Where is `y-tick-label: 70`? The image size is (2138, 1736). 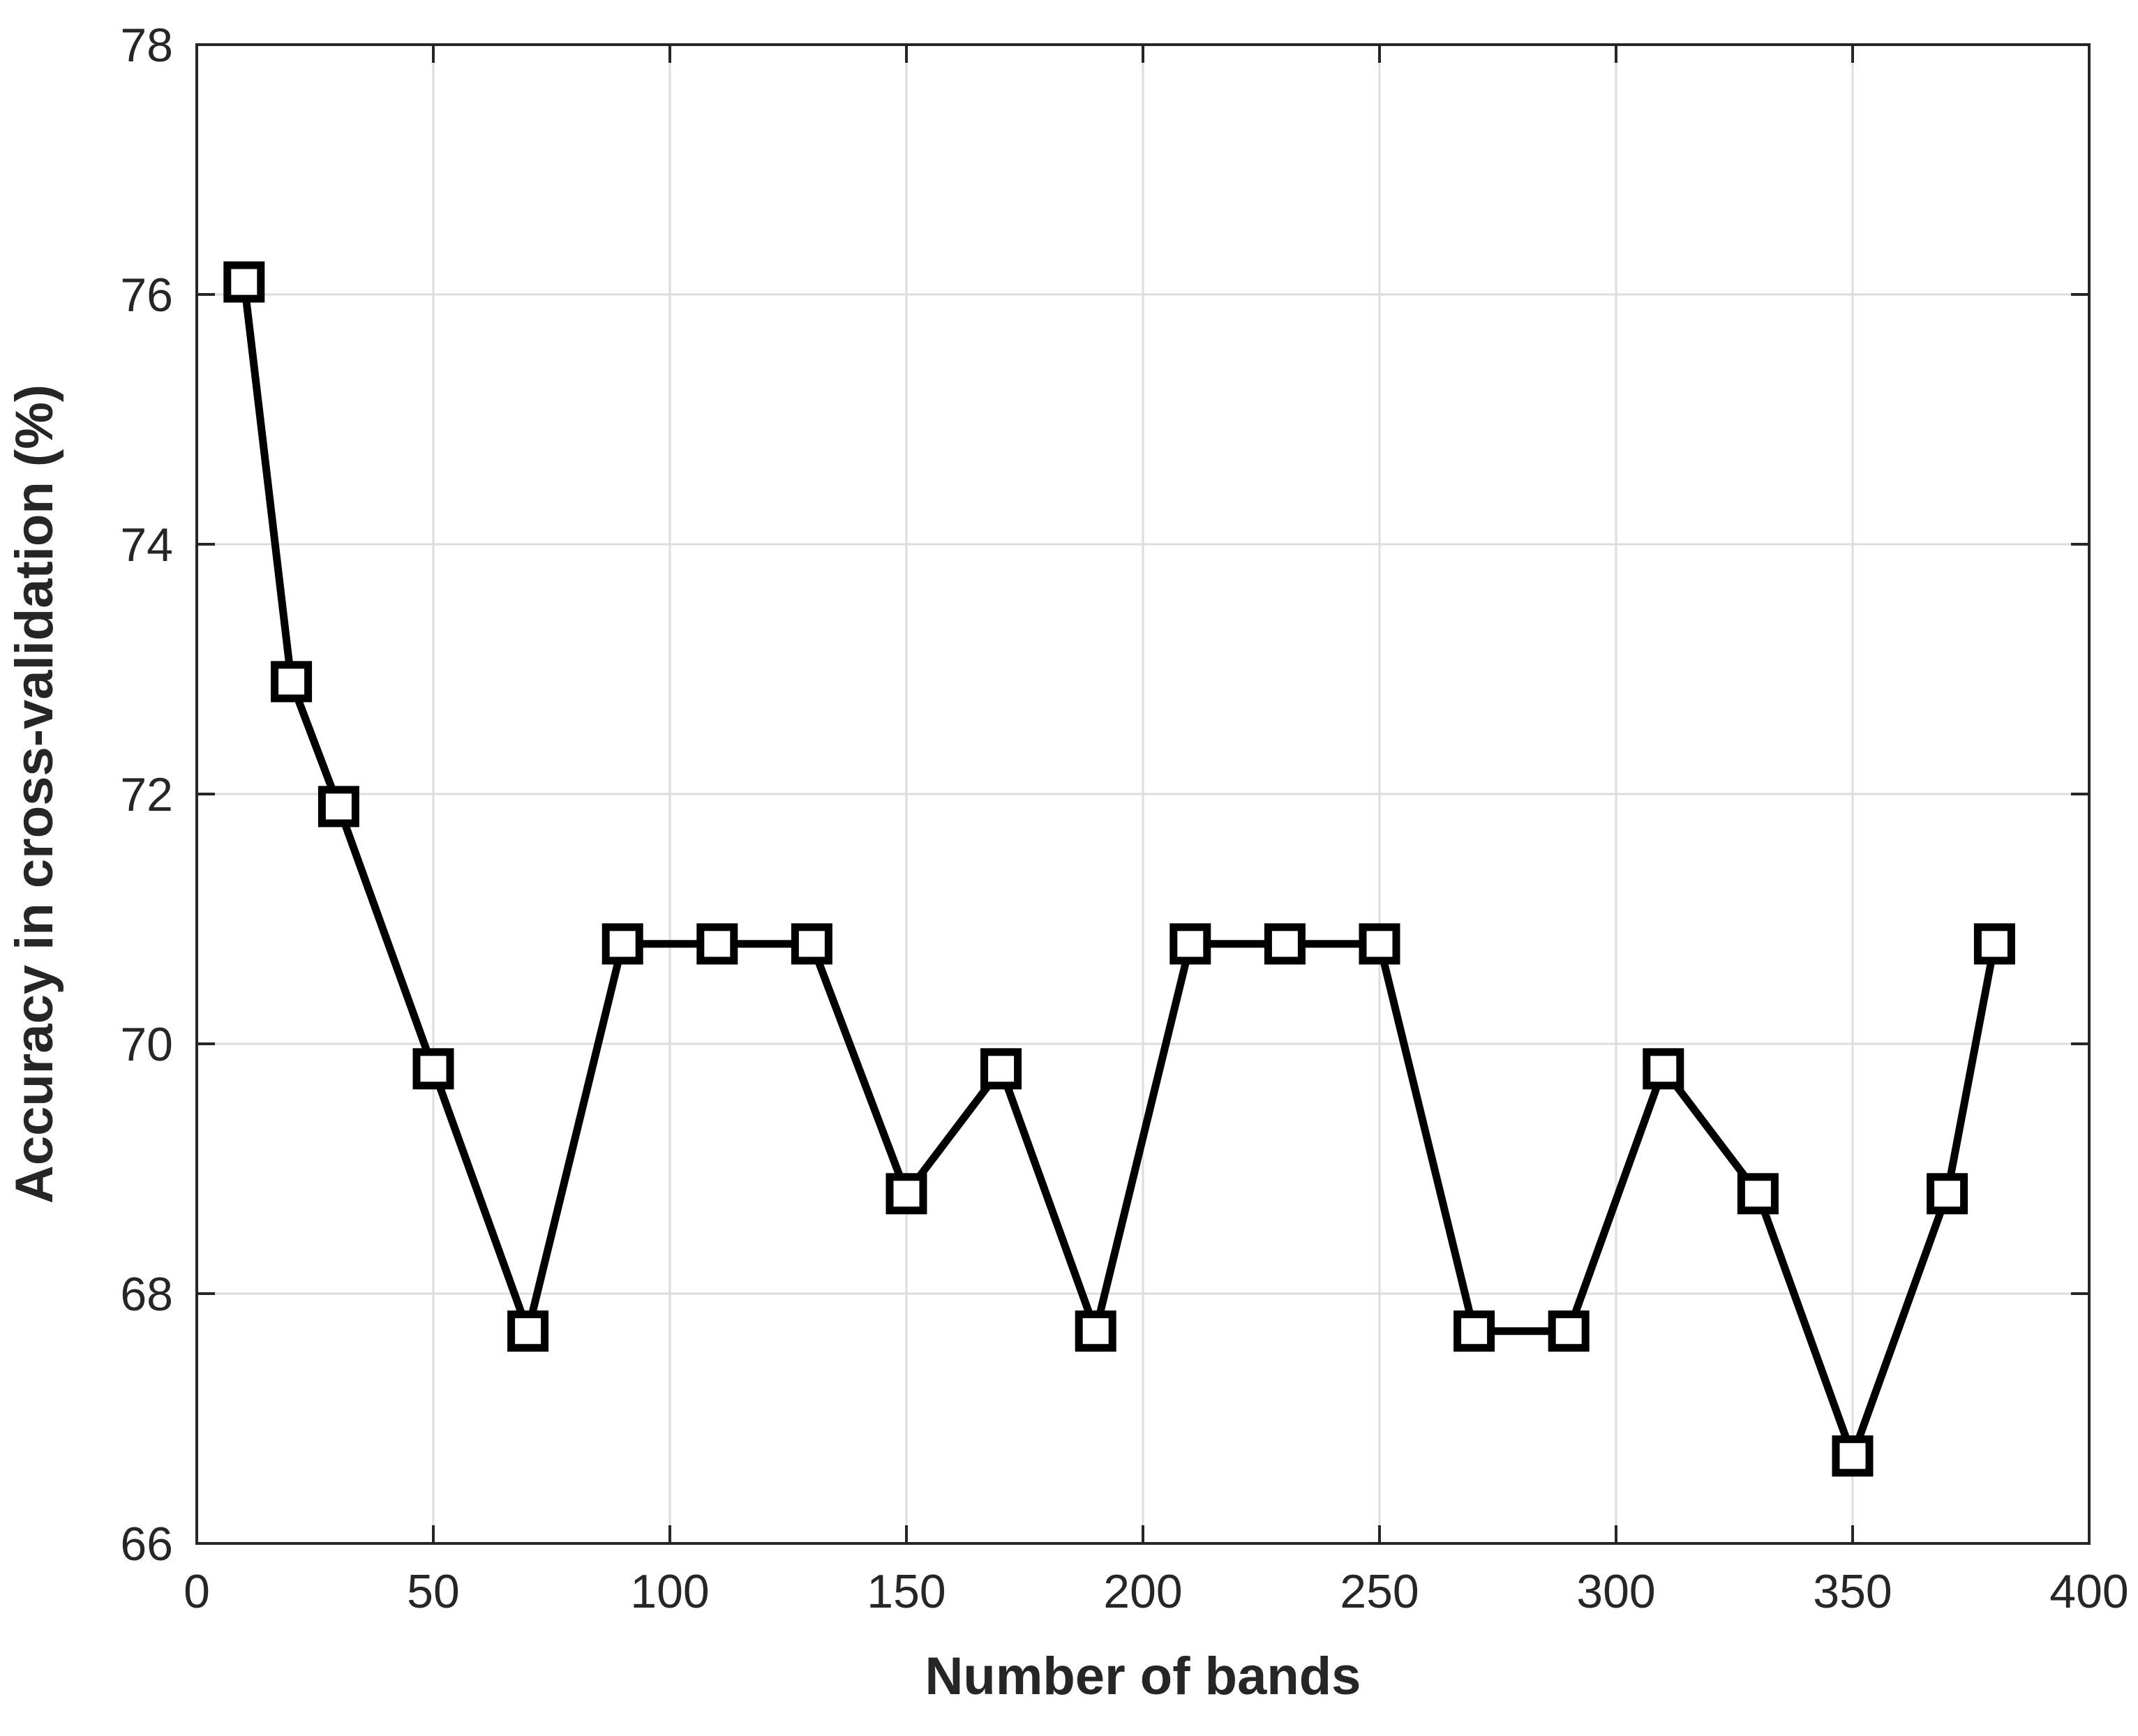 y-tick-label: 70 is located at coordinates (146, 1044).